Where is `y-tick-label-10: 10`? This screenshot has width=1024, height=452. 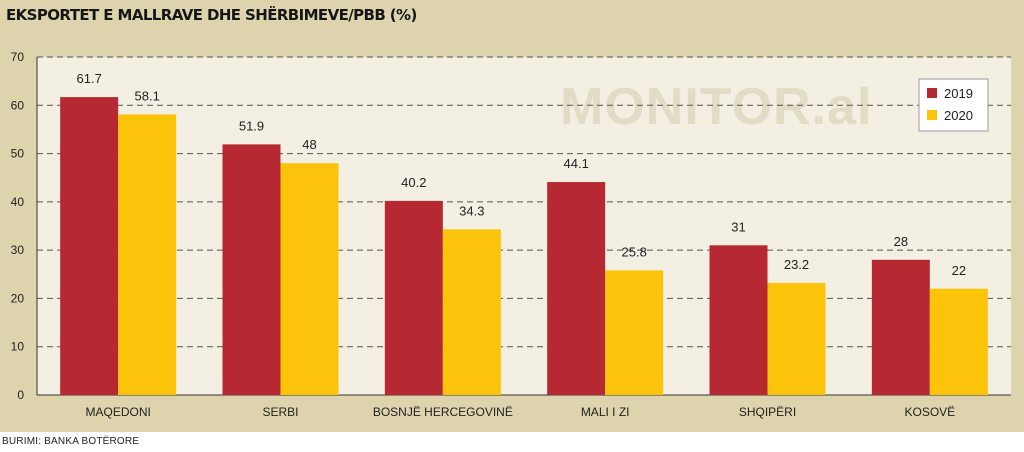
y-tick-label-10: 10 is located at coordinates (18, 347).